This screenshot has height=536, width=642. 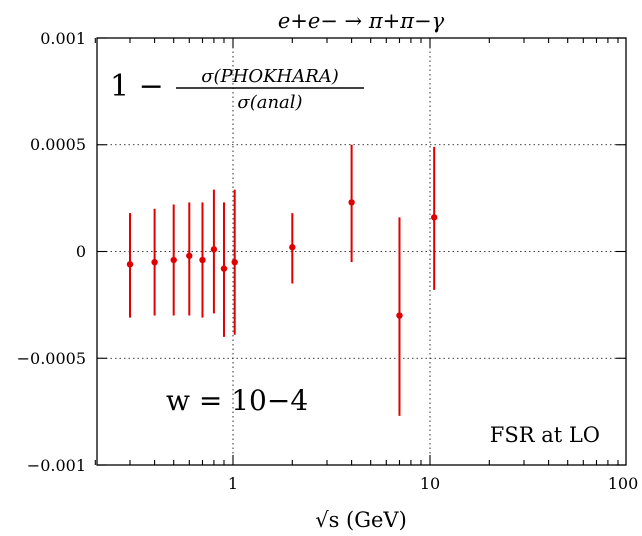 I want to click on formula-lead: 1 −, so click(x=137, y=86).